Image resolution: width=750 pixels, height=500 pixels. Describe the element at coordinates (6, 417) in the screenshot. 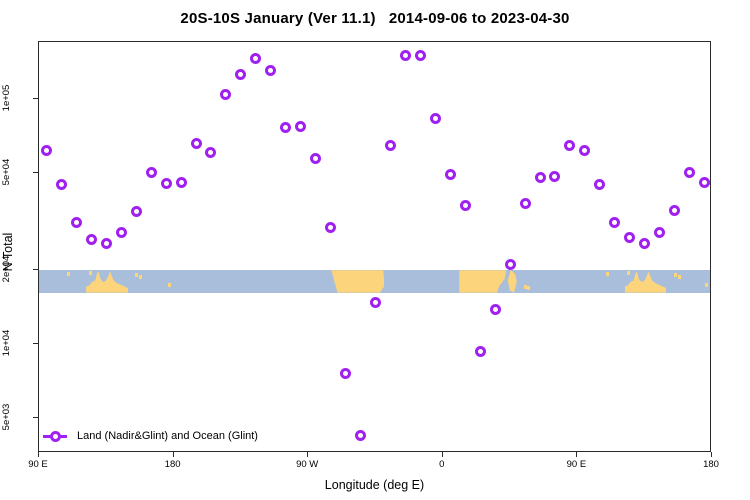

I see `y-tick-label: 5e+03` at that location.